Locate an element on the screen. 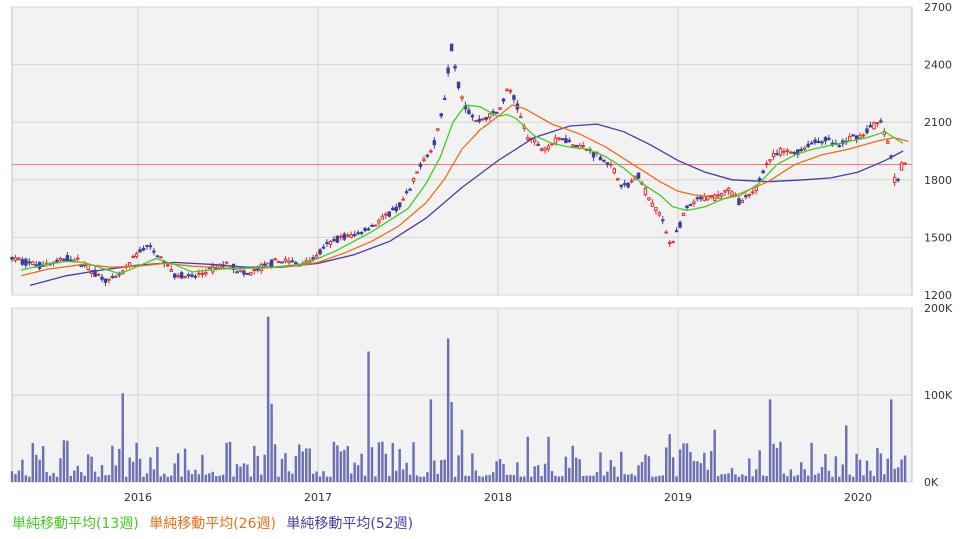 The width and height of the screenshot is (961, 539). year-tick-label: 2018 is located at coordinates (498, 497).